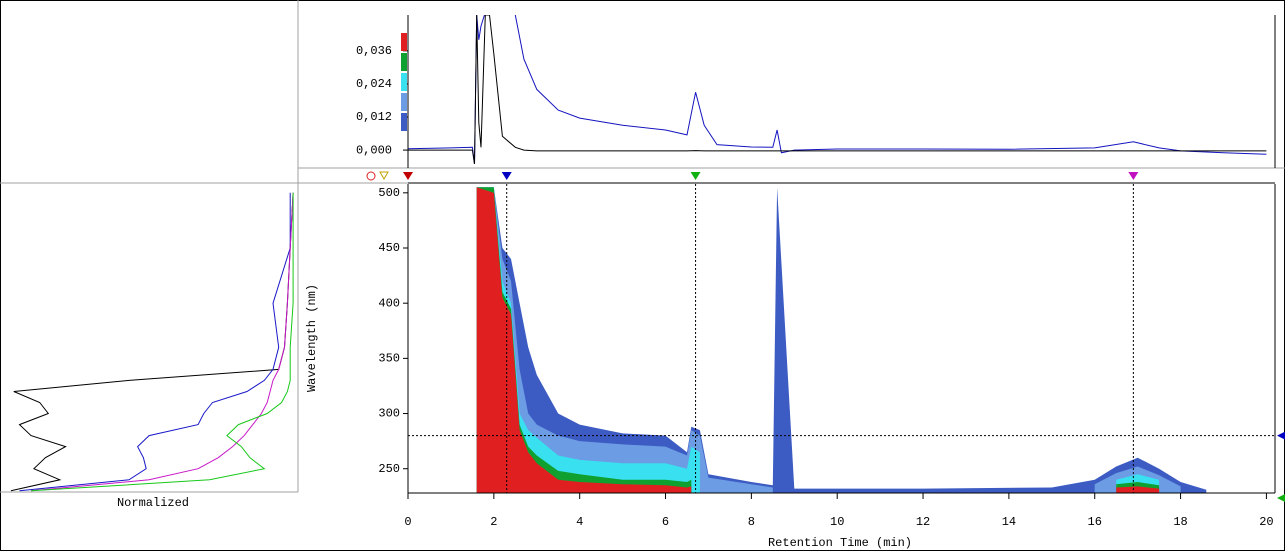 This screenshot has width=1285, height=551. I want to click on x-axis-title: Normalized, so click(153, 503).